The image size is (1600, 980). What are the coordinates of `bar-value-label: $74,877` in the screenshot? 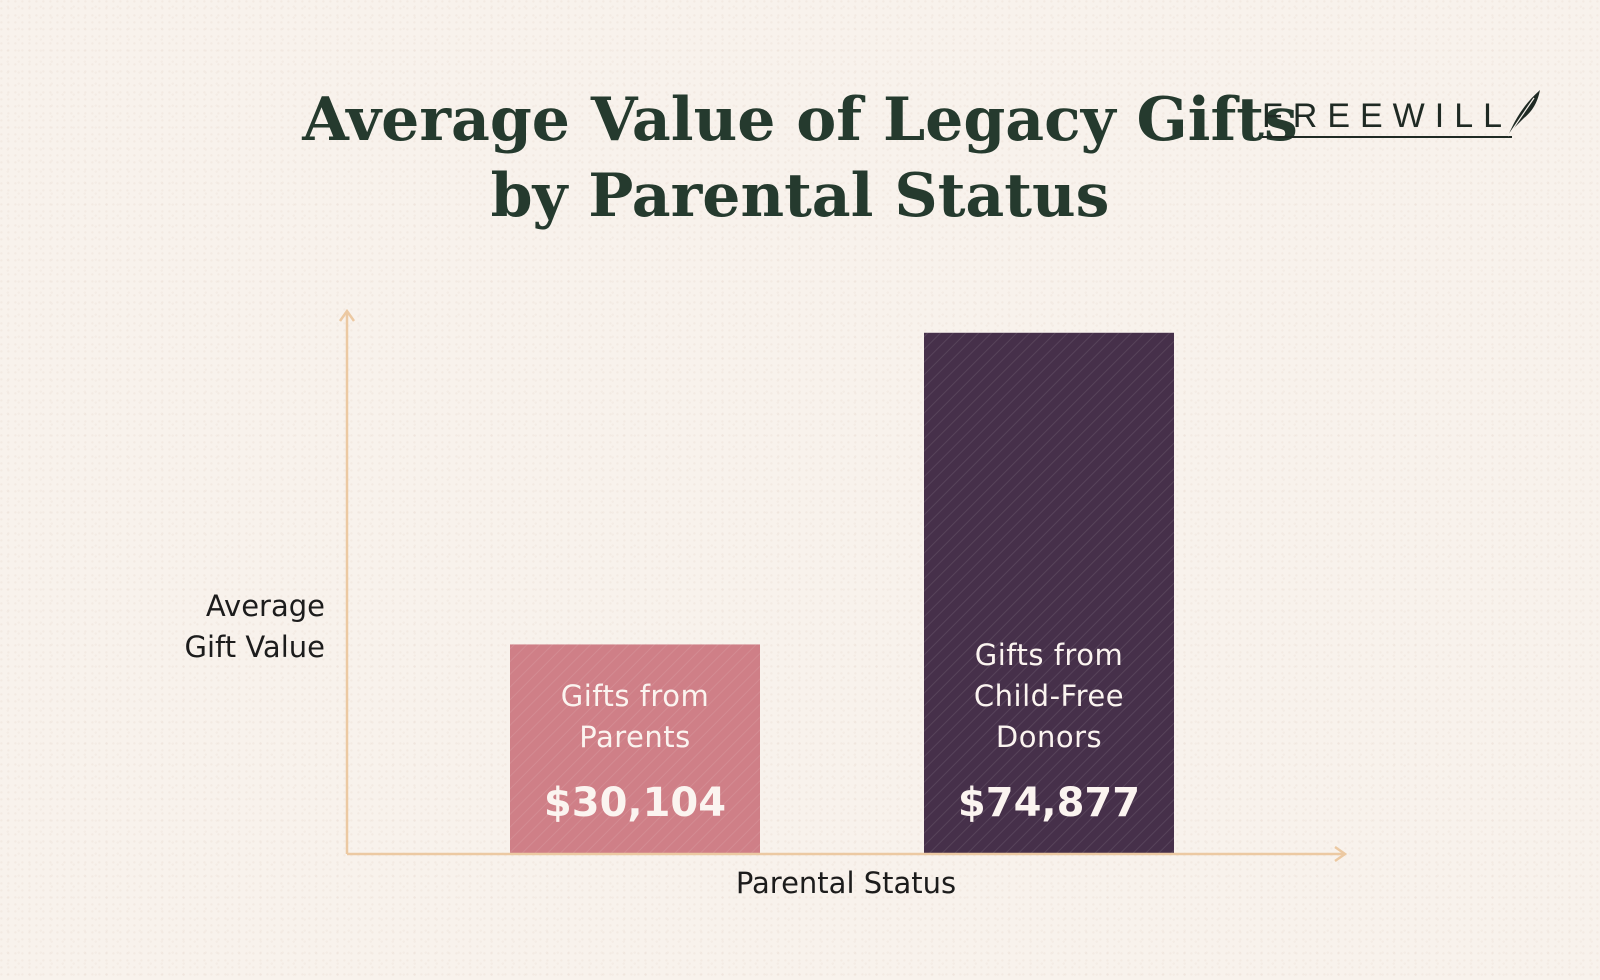 It's located at (1049, 803).